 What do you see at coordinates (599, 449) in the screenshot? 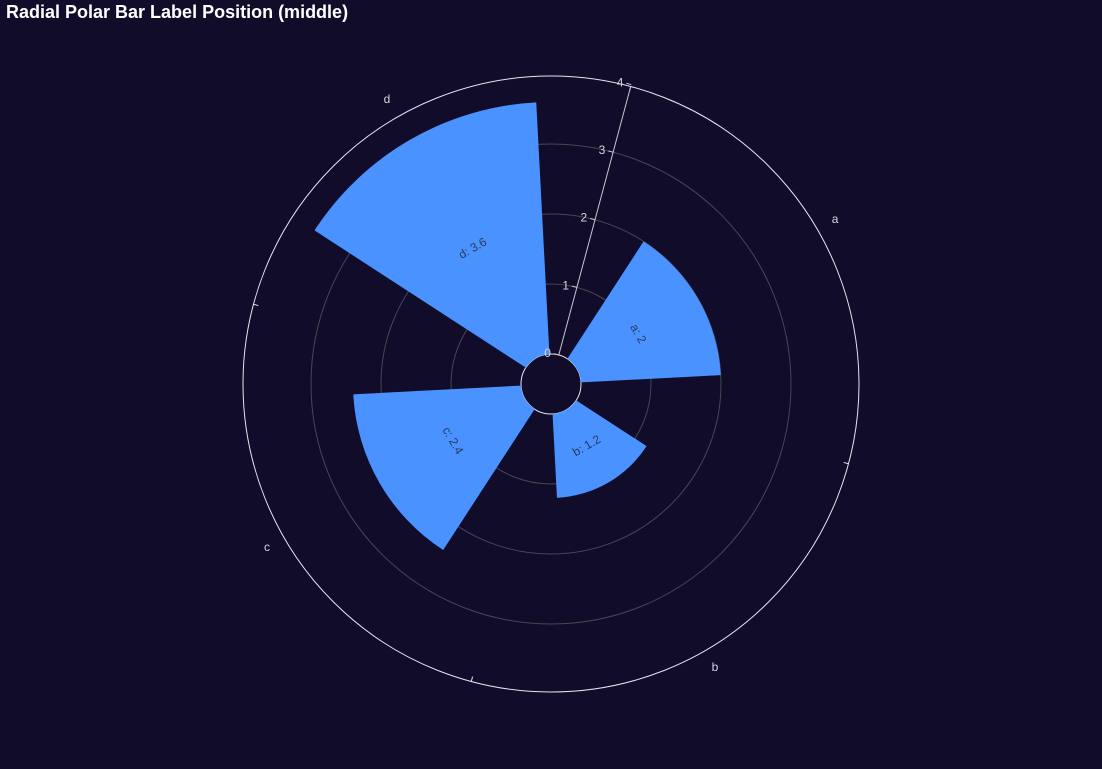
I see `bar-b` at bounding box center [599, 449].